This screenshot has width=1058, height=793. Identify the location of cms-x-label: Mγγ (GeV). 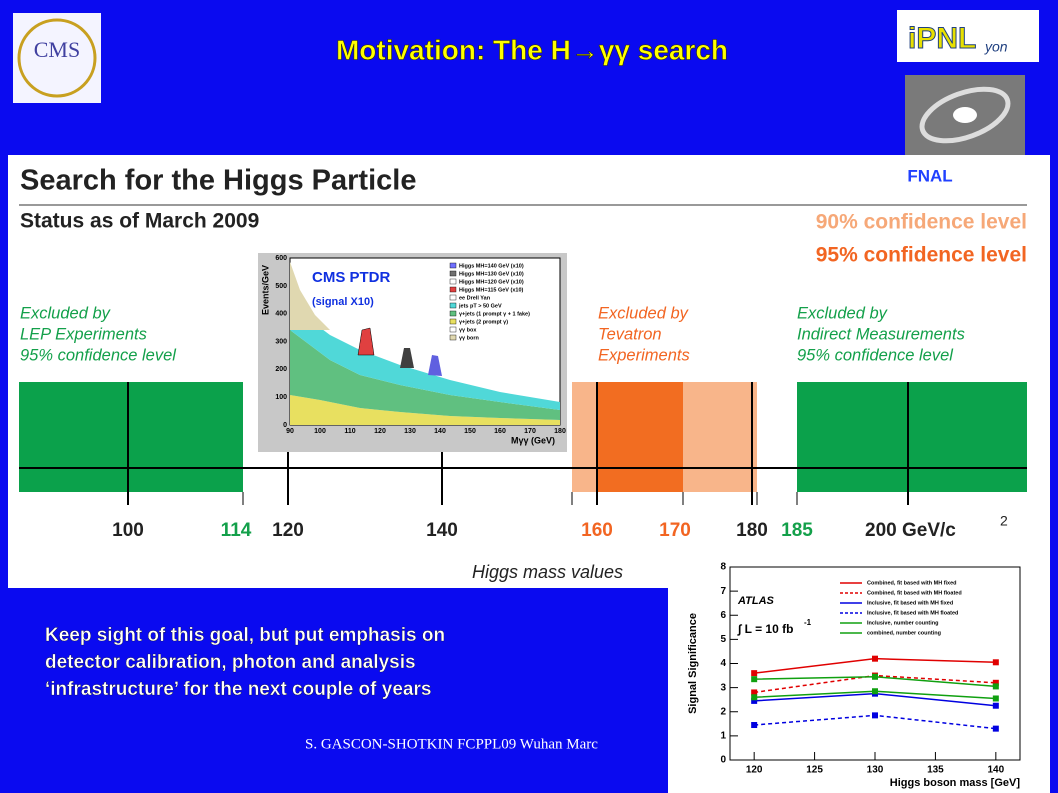
(533, 440).